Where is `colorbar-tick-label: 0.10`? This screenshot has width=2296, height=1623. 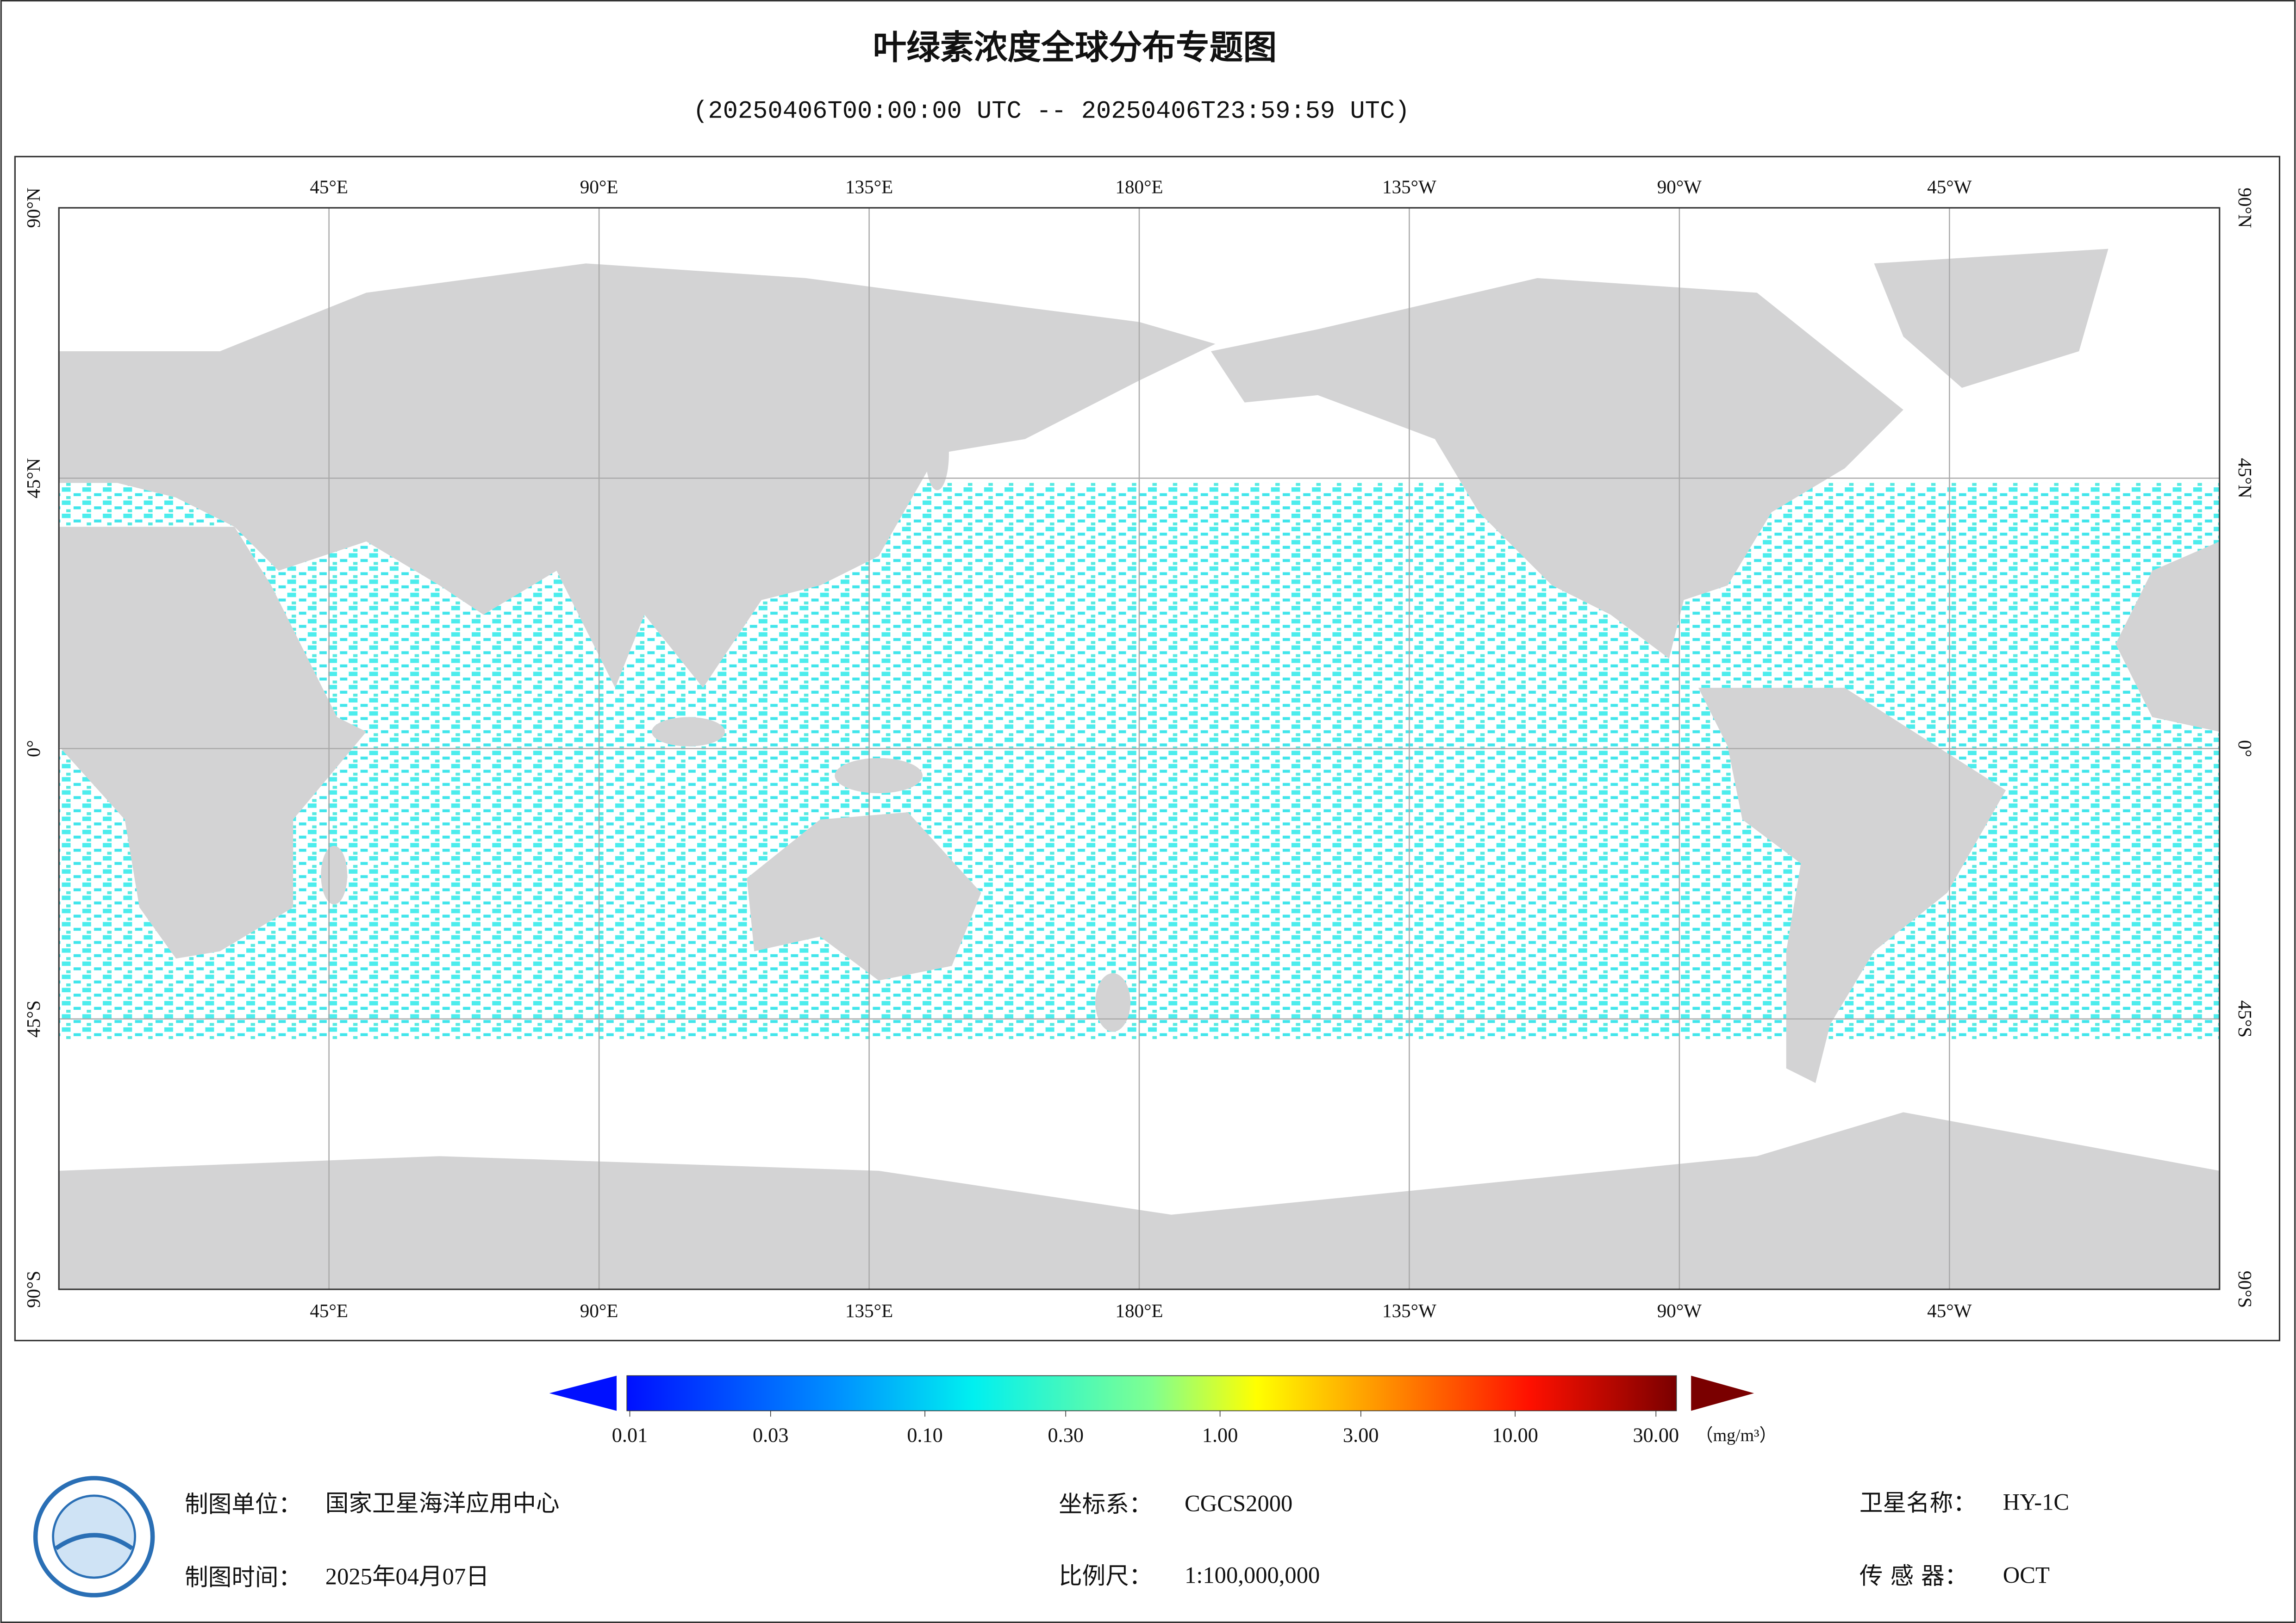
colorbar-tick-label: 0.10 is located at coordinates (924, 1435).